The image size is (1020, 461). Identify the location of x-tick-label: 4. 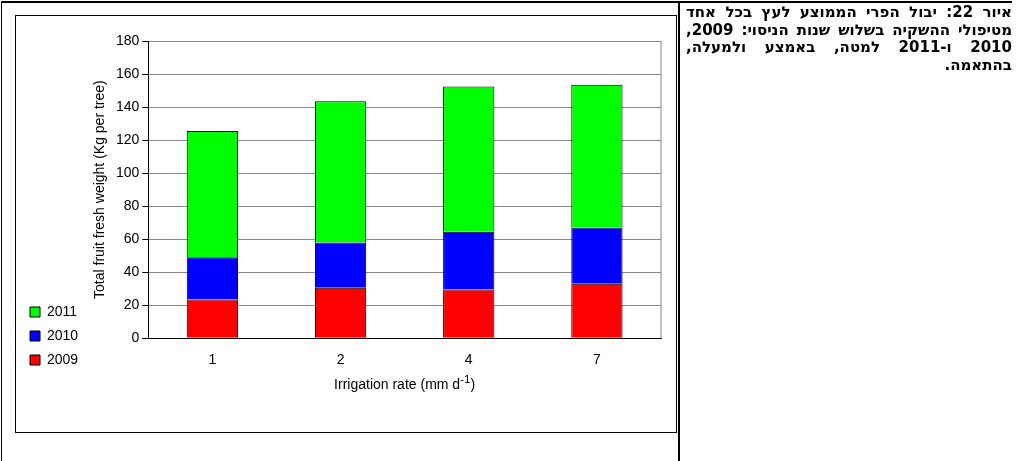
(468, 359).